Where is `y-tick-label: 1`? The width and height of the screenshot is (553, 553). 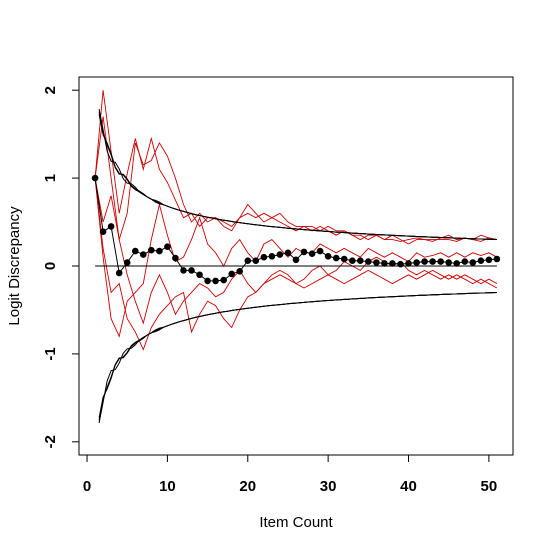 y-tick-label: 1 is located at coordinates (50, 178).